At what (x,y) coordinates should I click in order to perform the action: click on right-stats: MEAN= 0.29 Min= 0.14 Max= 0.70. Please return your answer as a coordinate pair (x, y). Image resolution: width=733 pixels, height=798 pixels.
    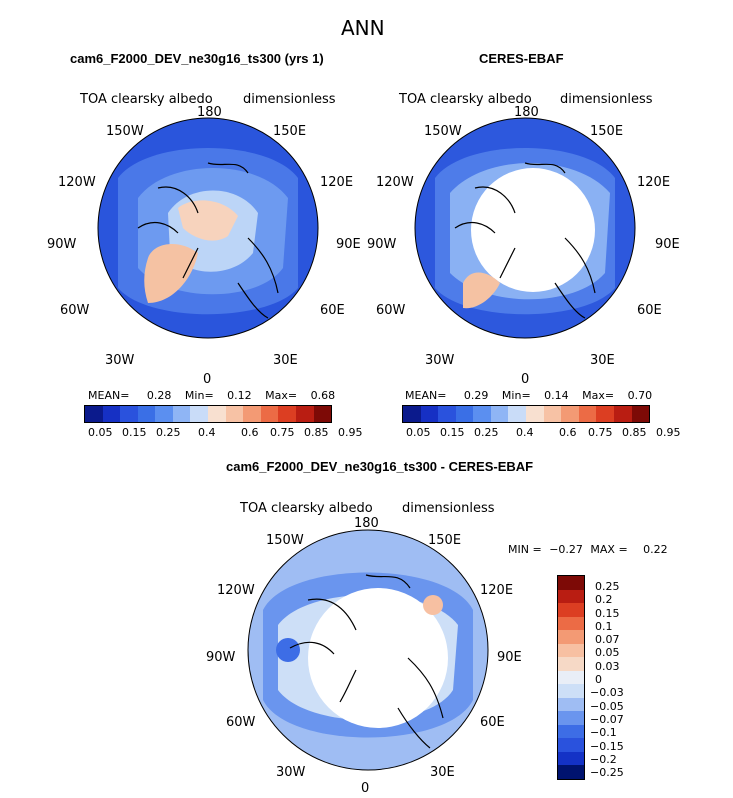
    Looking at the image, I should click on (528, 395).